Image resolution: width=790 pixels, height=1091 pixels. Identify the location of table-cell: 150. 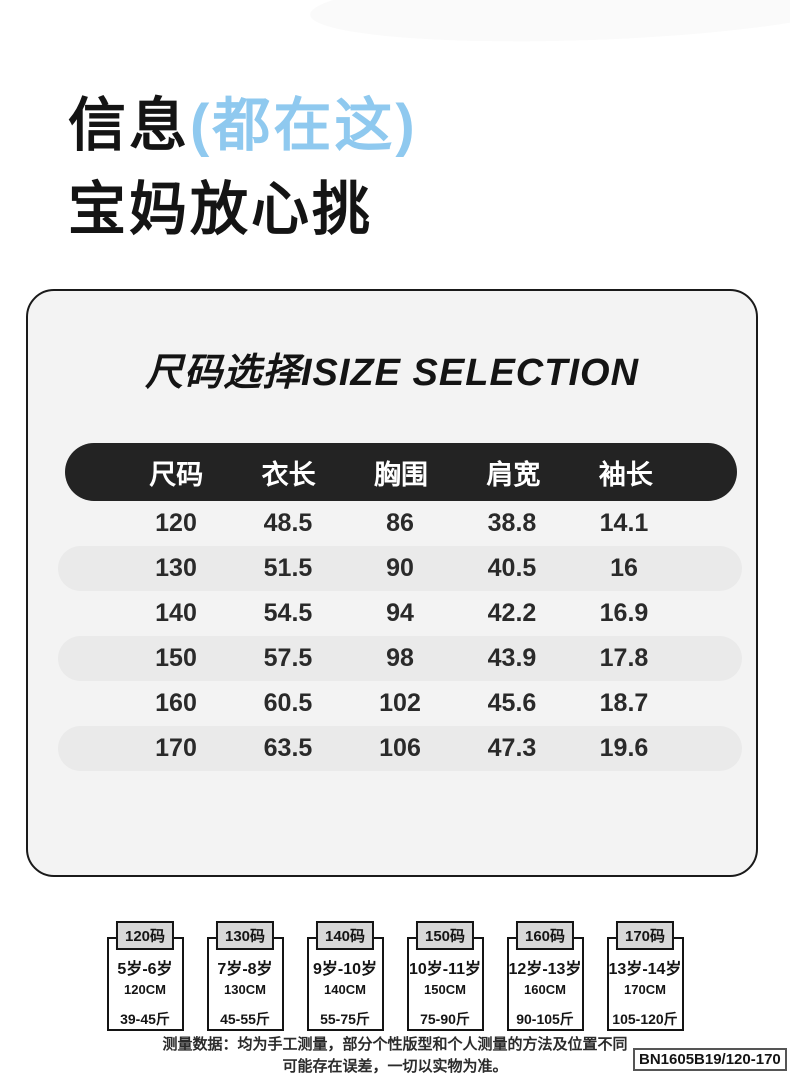
(176, 658).